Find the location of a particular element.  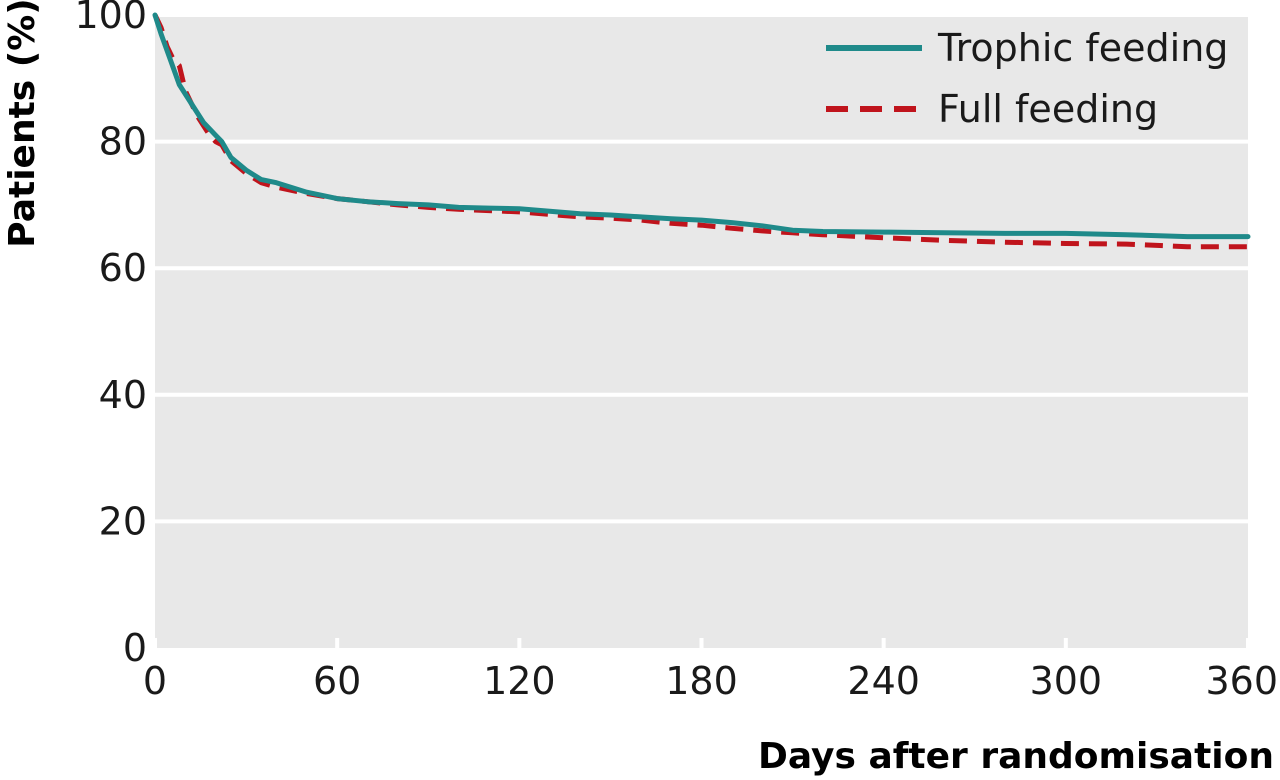

y-tick-label: 100 is located at coordinates (110, 18).